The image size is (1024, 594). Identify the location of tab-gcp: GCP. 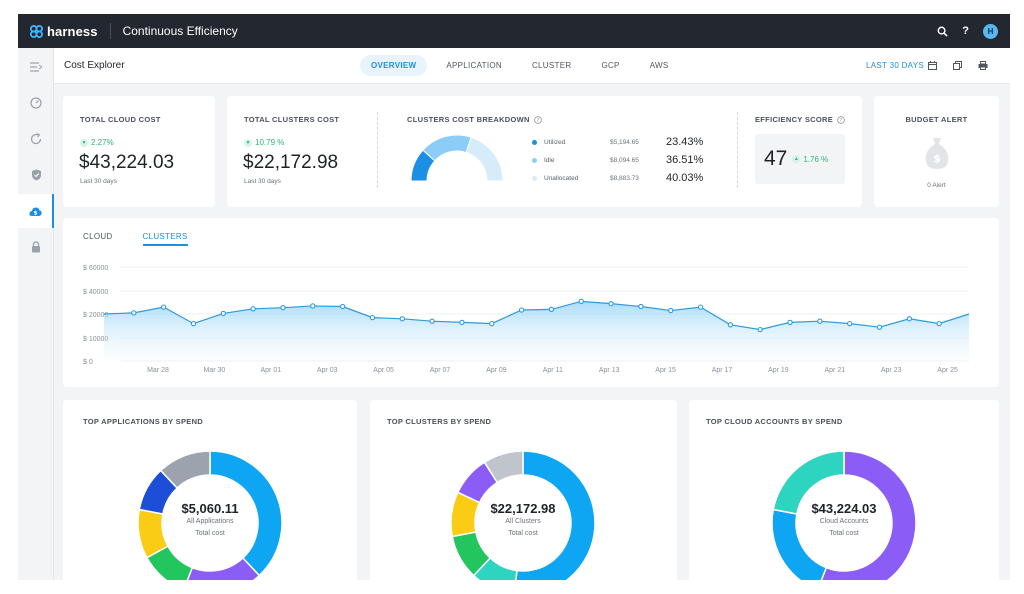
(610, 65).